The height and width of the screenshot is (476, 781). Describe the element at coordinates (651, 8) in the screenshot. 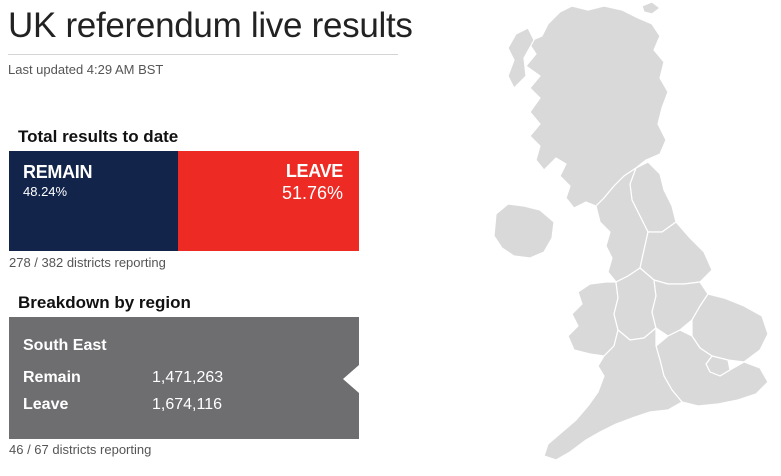

I see `map-island-orkney` at that location.